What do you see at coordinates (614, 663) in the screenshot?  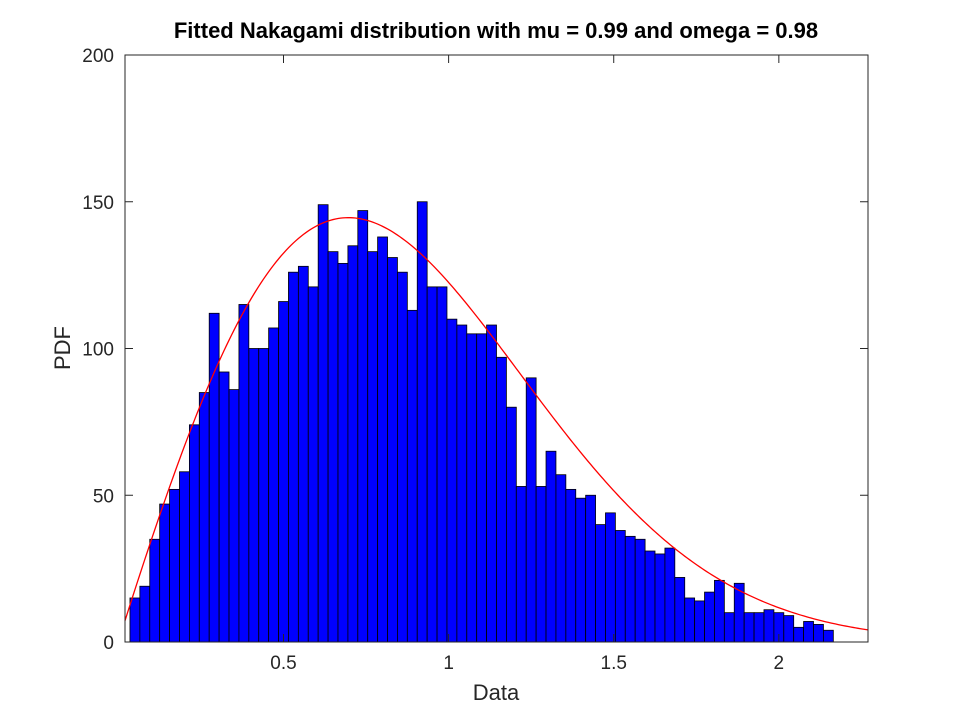 I see `x-tick-label: 1.5` at bounding box center [614, 663].